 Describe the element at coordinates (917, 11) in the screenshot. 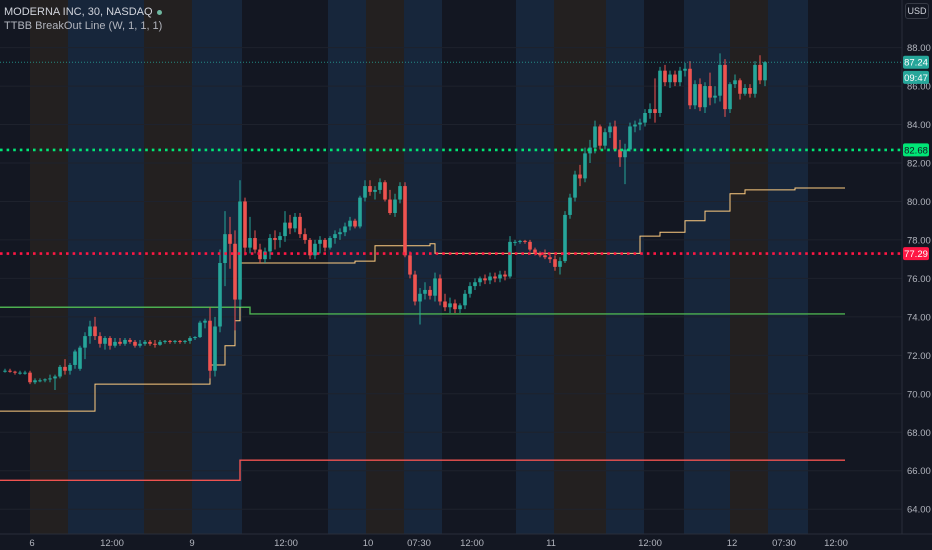

I see `currency-button: USD` at that location.